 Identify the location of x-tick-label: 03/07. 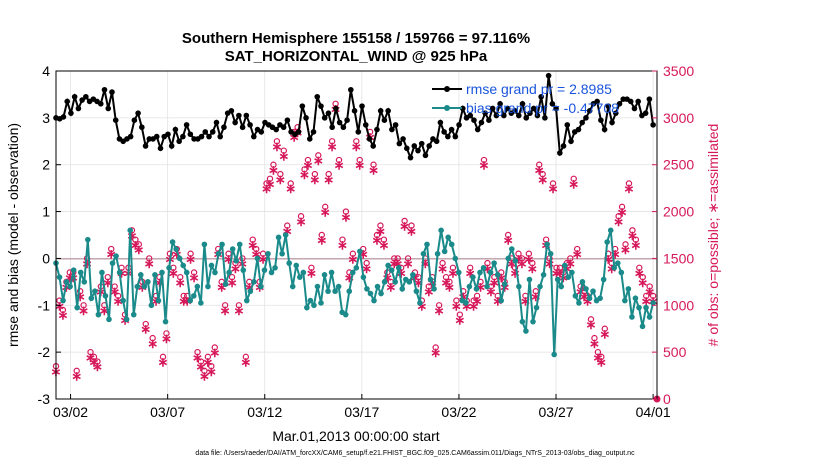
(167, 412).